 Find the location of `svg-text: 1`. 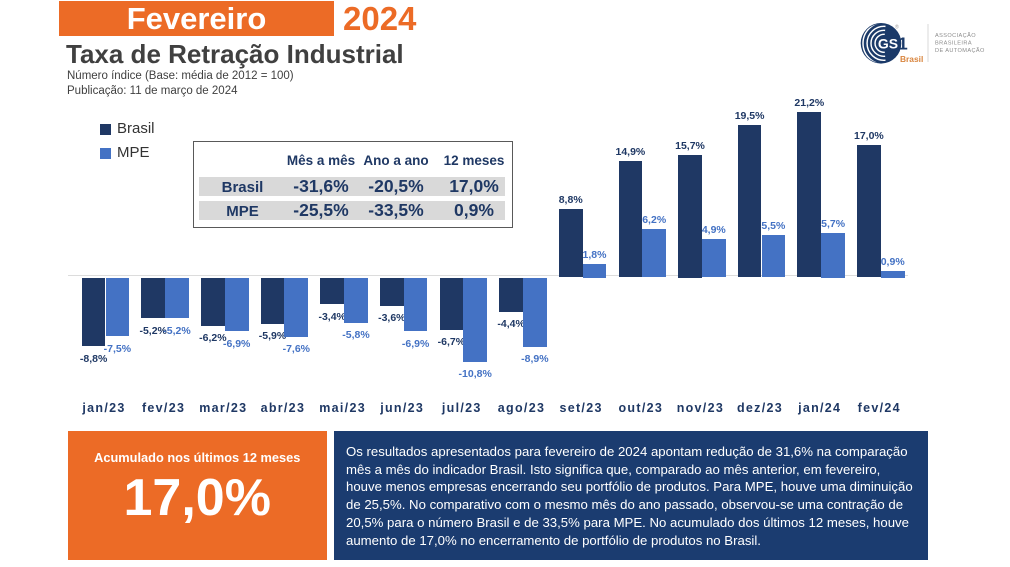

svg-text: 1 is located at coordinates (903, 43).